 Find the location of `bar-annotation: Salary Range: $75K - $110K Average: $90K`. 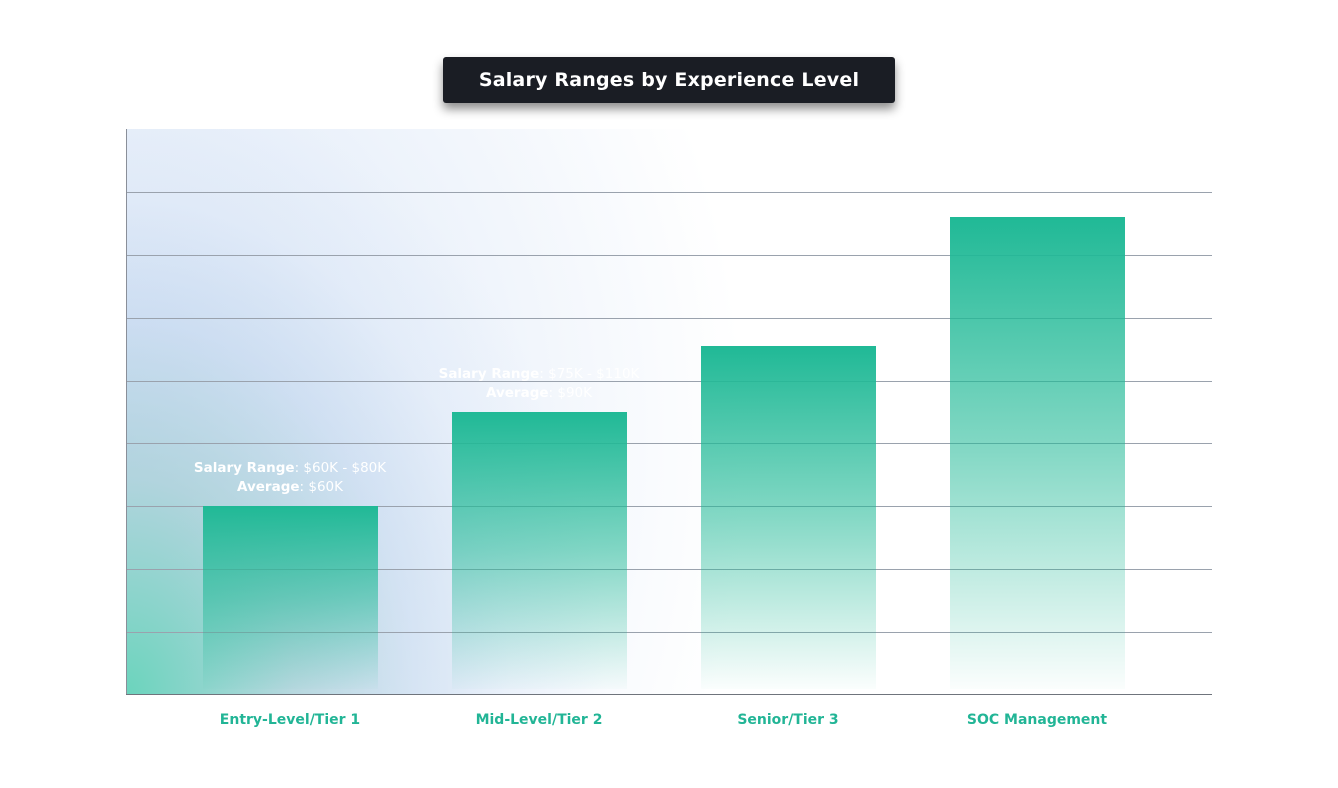

bar-annotation: Salary Range: $75K - $110K Average: $90K is located at coordinates (539, 384).